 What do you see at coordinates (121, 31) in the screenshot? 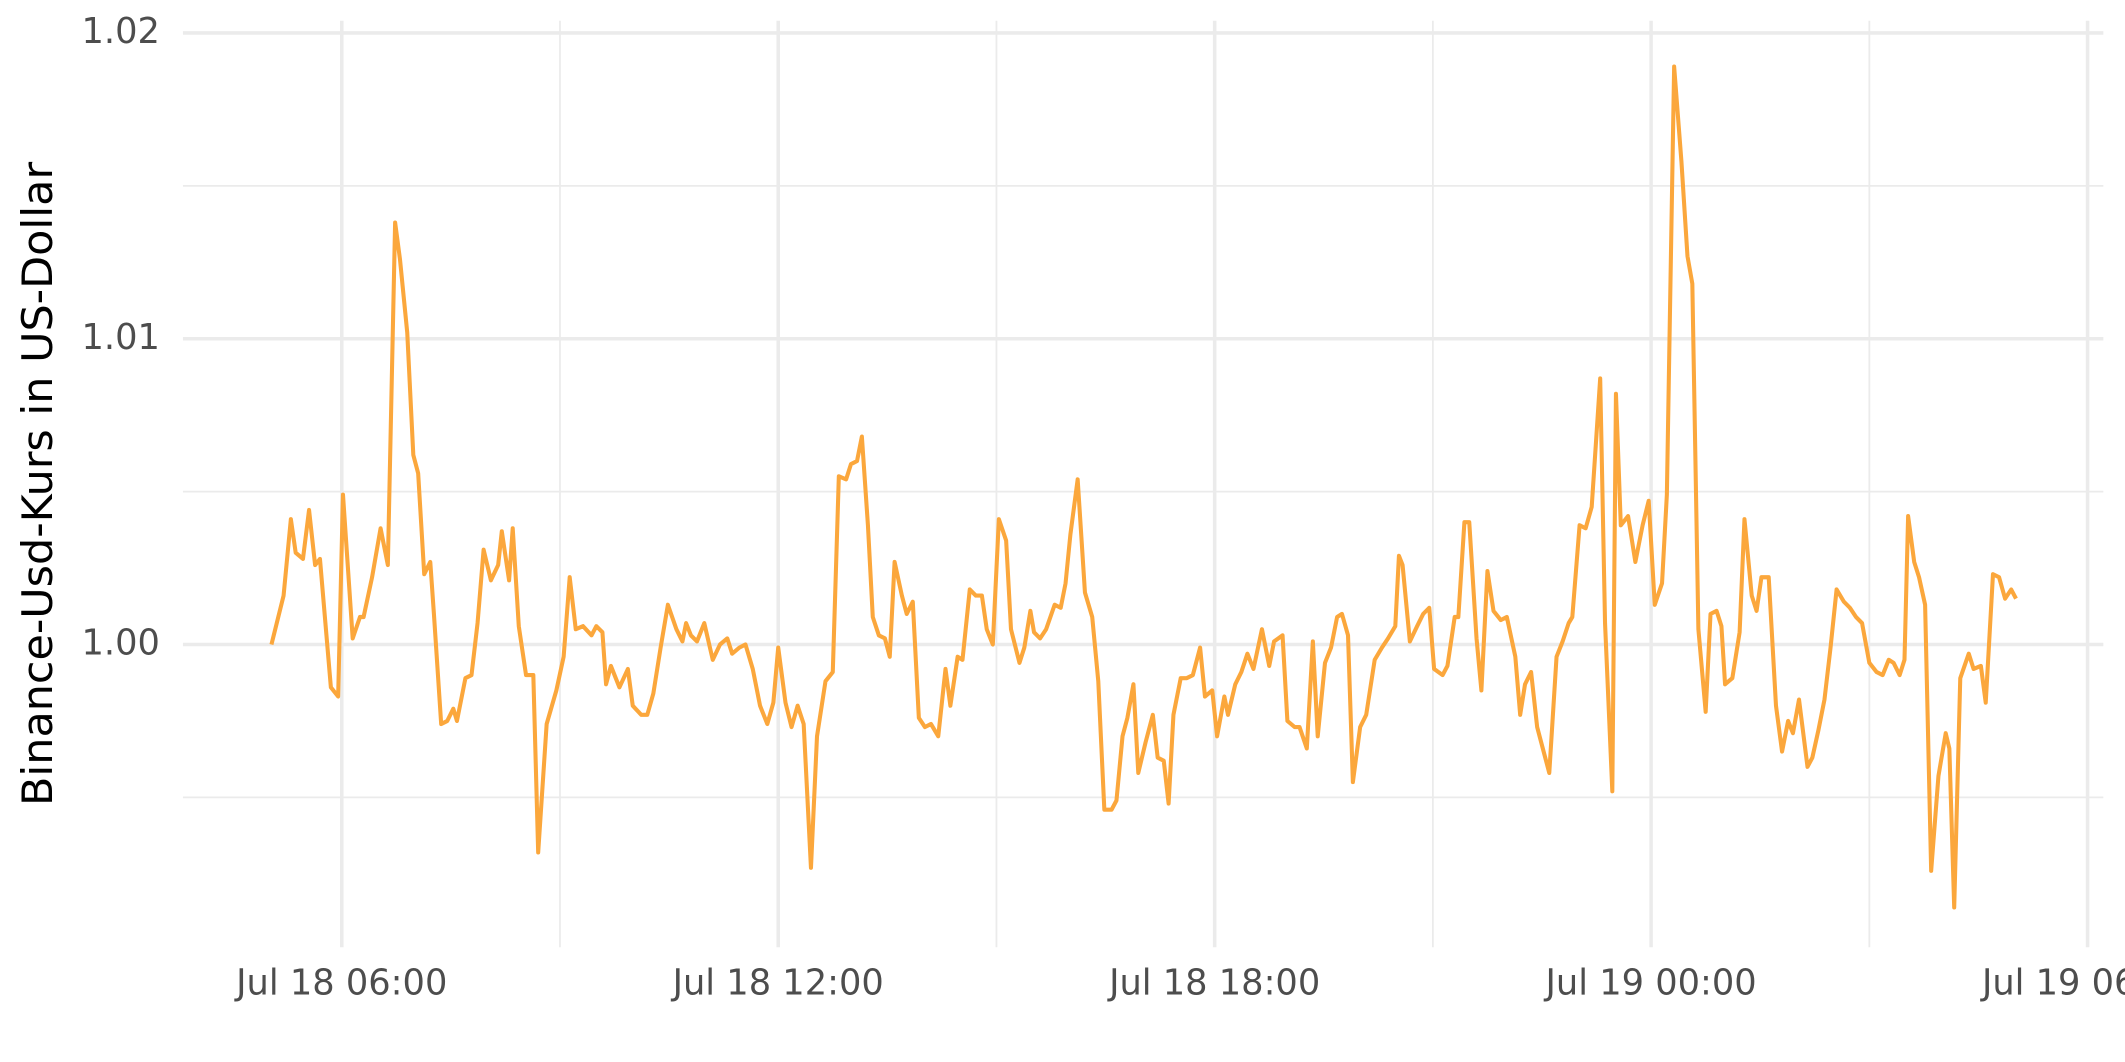
I see `y-tick-label: 1.02` at bounding box center [121, 31].